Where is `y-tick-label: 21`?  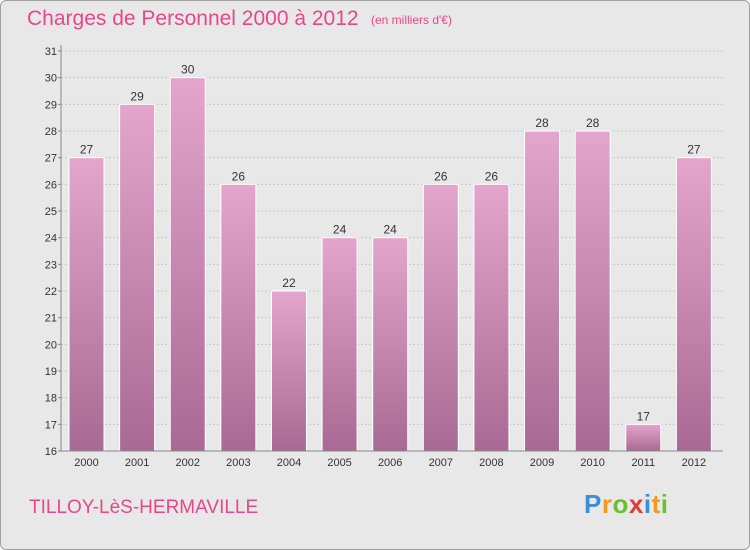
y-tick-label: 21 is located at coordinates (51, 319).